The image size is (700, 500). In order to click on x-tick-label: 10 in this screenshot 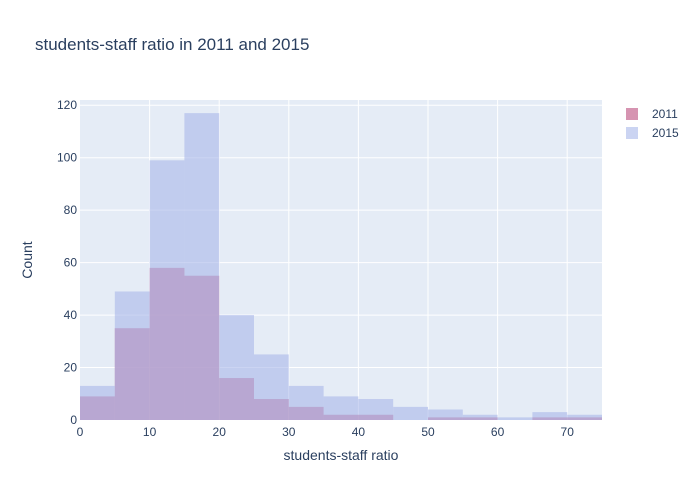, I will do `click(150, 432)`.